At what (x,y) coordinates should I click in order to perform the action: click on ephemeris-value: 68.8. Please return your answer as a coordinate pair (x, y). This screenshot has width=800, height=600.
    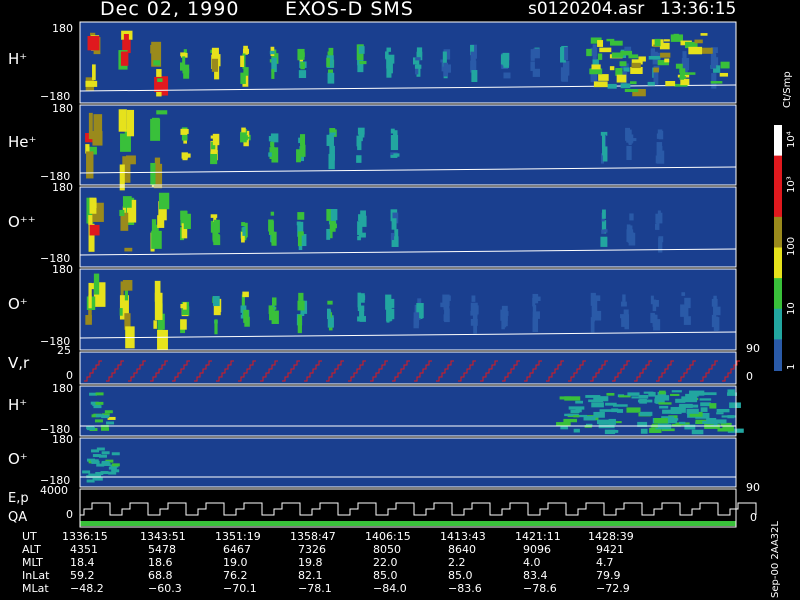
    Looking at the image, I should click on (160, 575).